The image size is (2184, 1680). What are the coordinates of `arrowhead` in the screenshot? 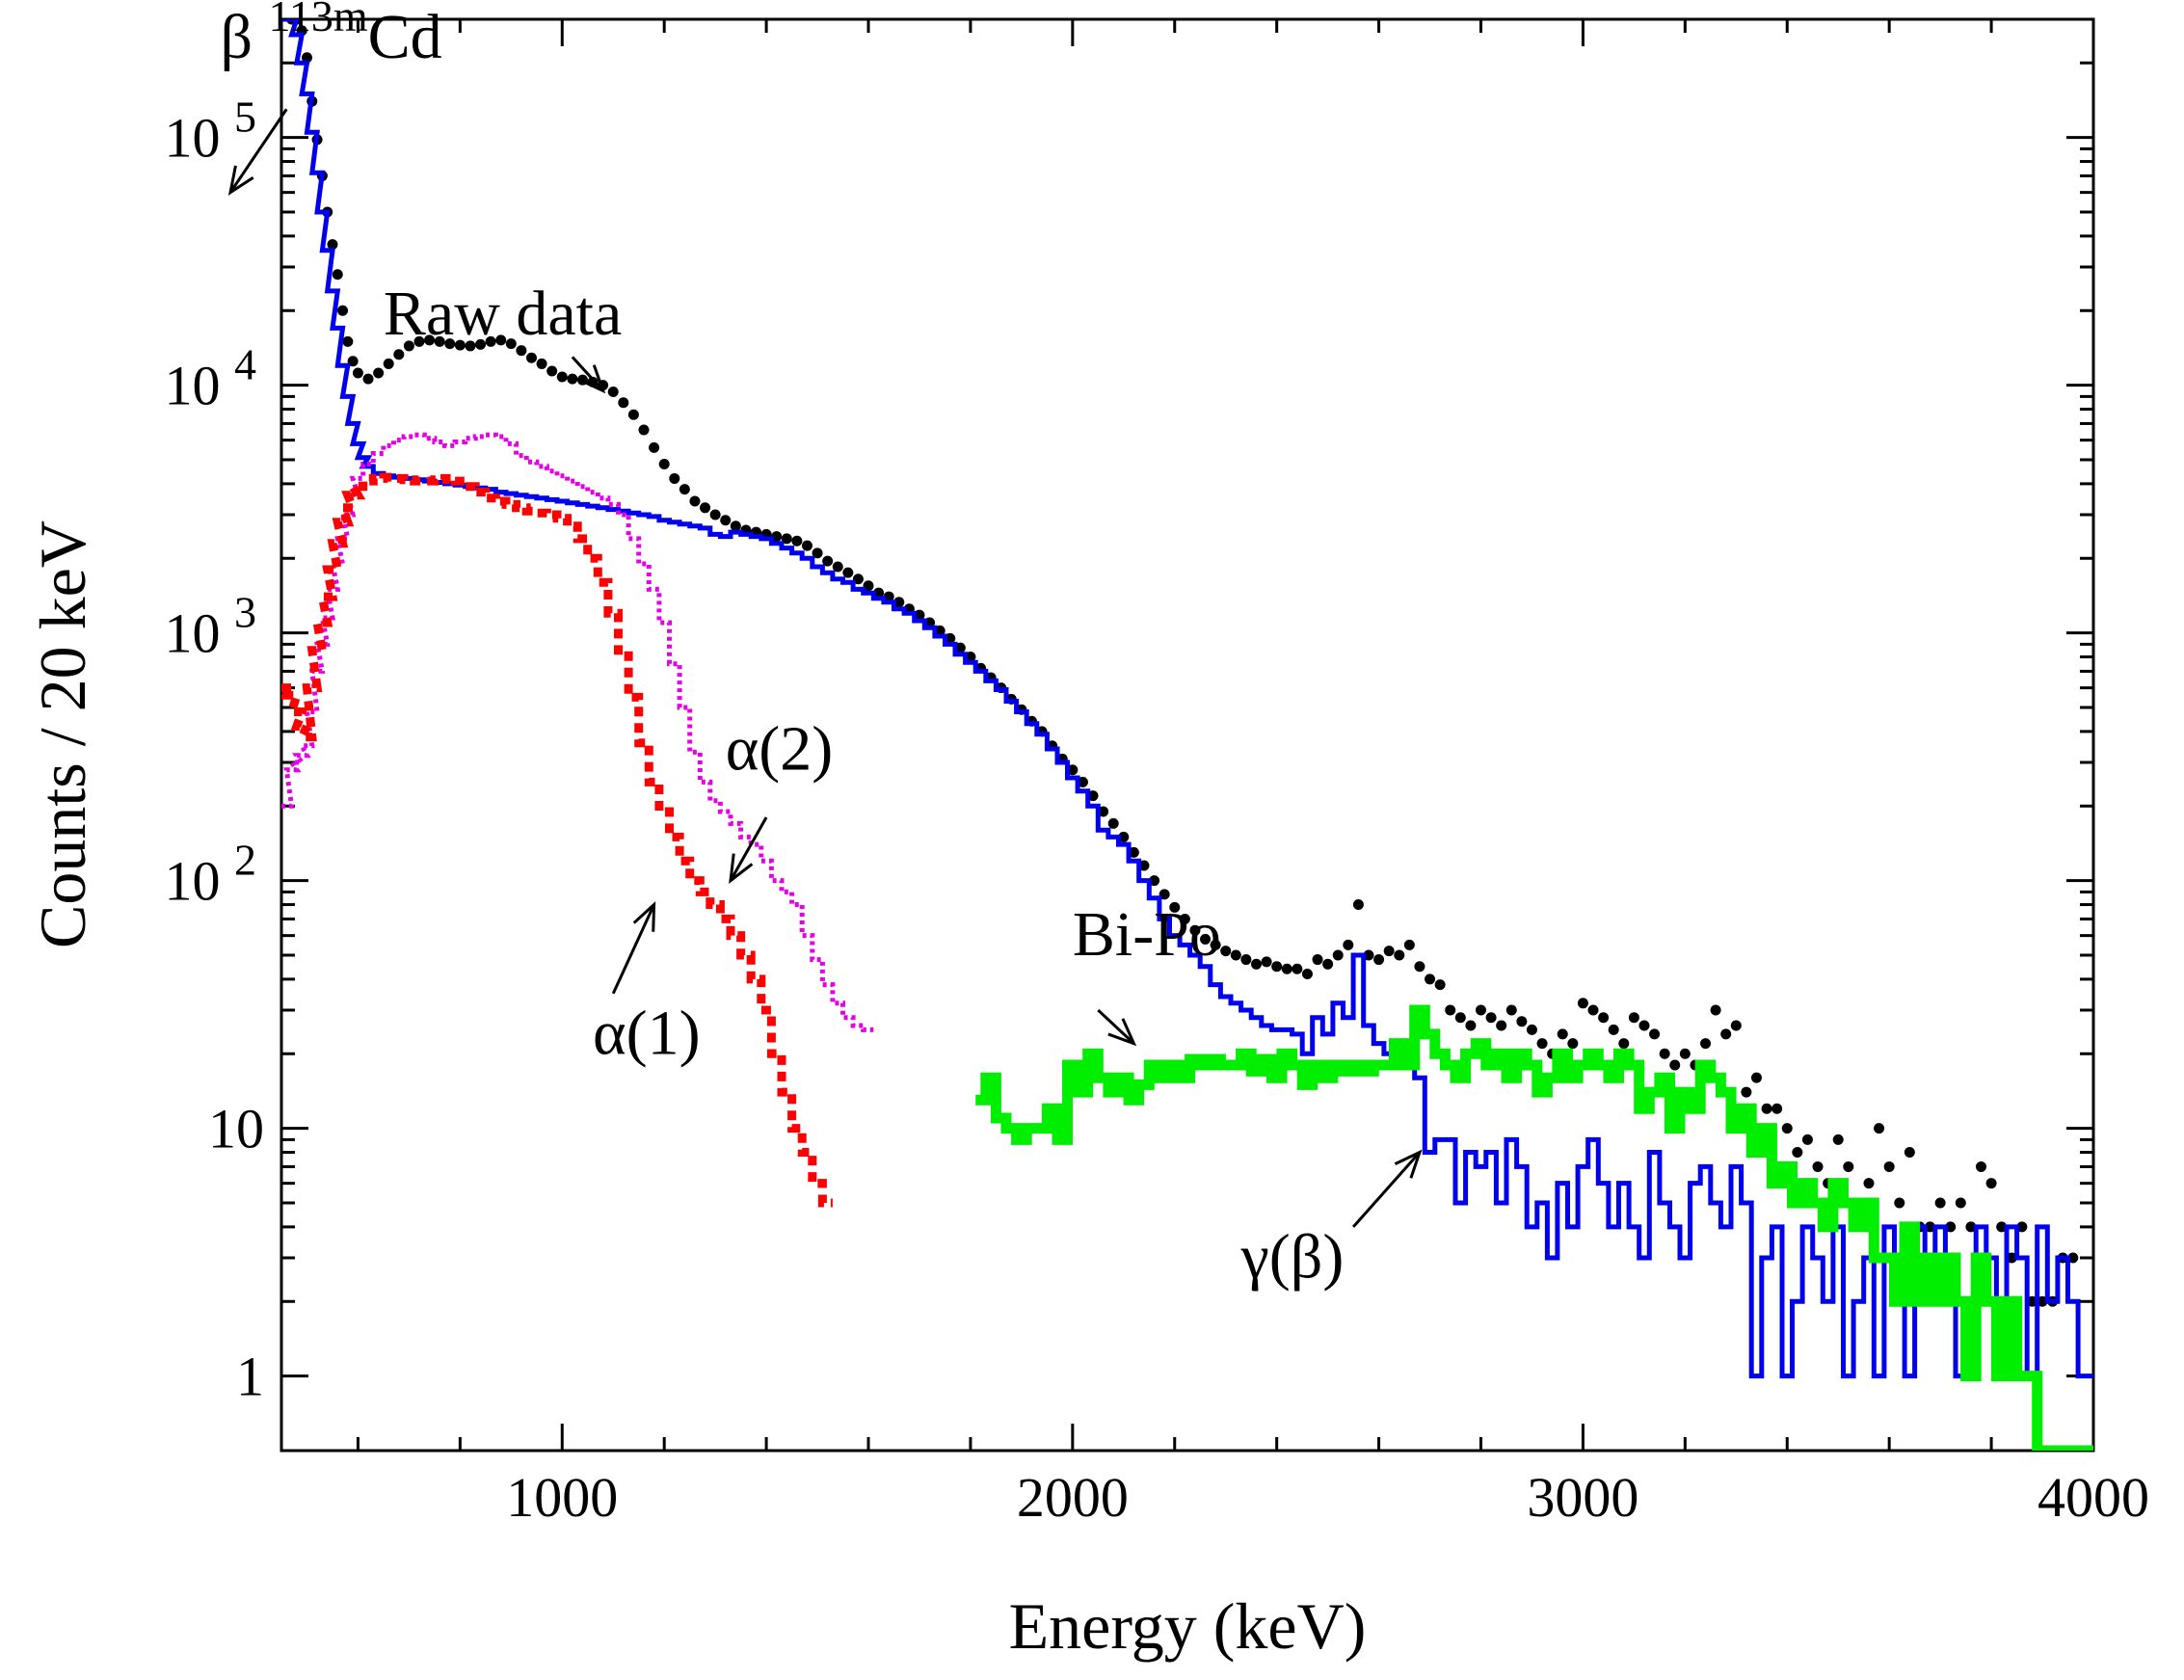 It's located at (591, 379).